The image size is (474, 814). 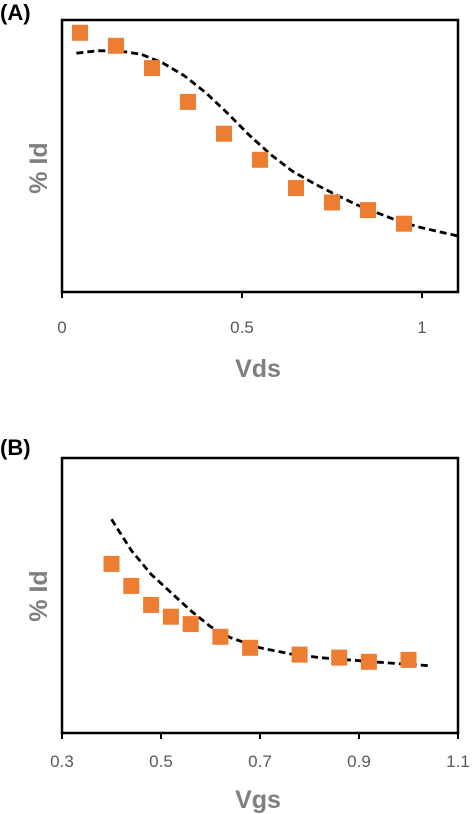 I want to click on x-tick-label-a: 1, so click(x=421, y=327).